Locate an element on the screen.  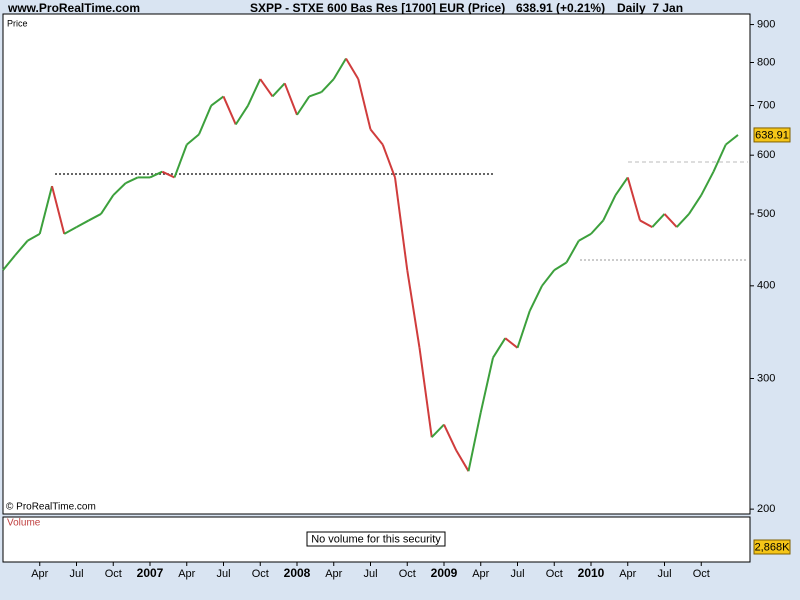
volume-note-box is located at coordinates (376, 539).